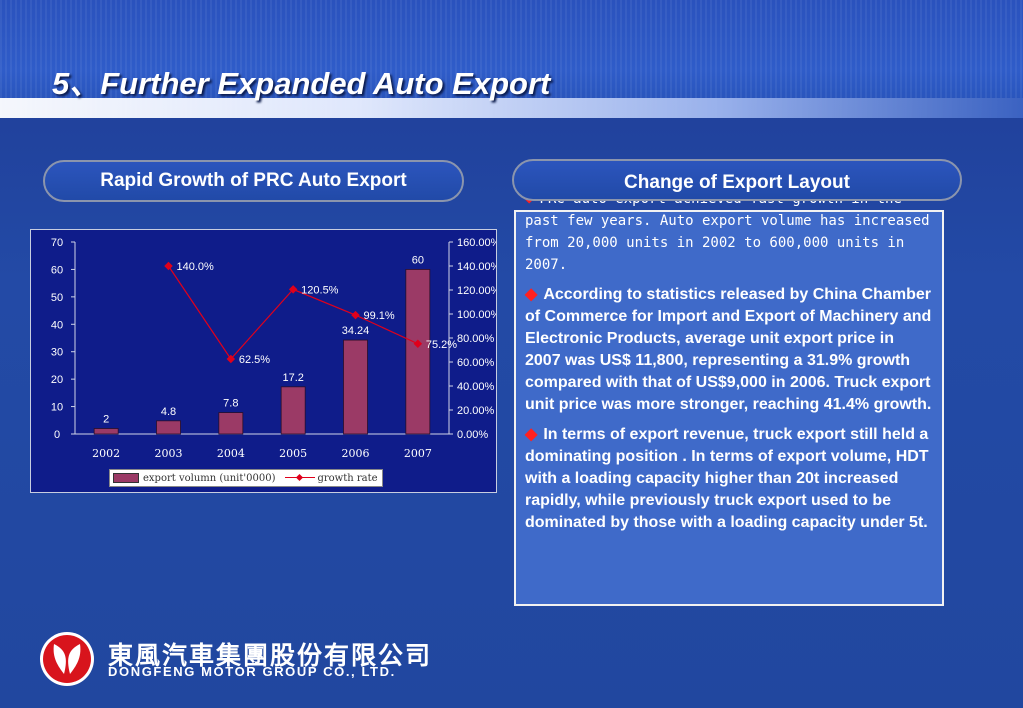  Describe the element at coordinates (511, 108) in the screenshot. I see `header-band` at that location.